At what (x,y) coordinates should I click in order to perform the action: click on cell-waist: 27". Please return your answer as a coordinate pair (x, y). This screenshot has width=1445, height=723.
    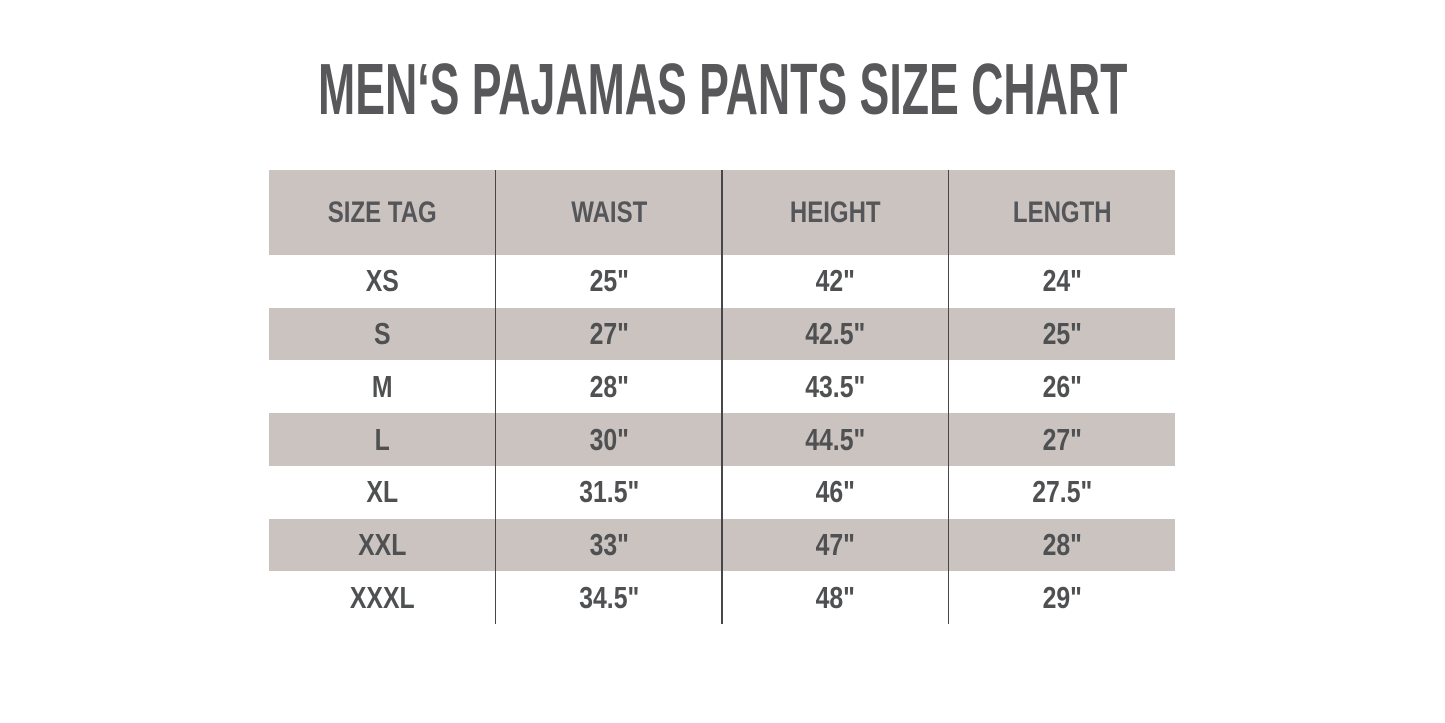
    Looking at the image, I should click on (609, 334).